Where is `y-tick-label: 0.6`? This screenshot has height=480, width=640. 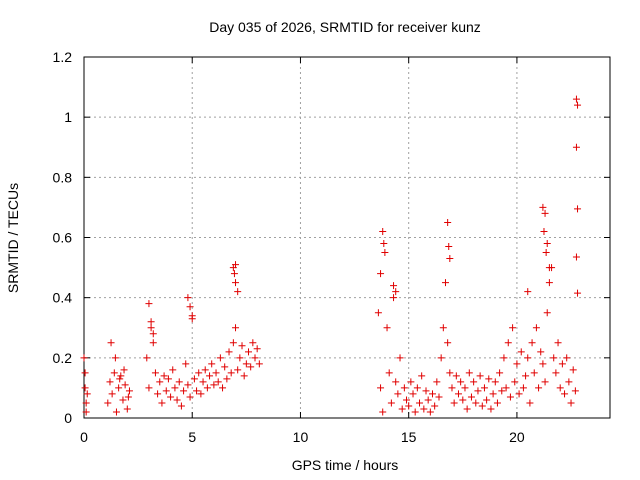 y-tick-label: 0.6 is located at coordinates (63, 238).